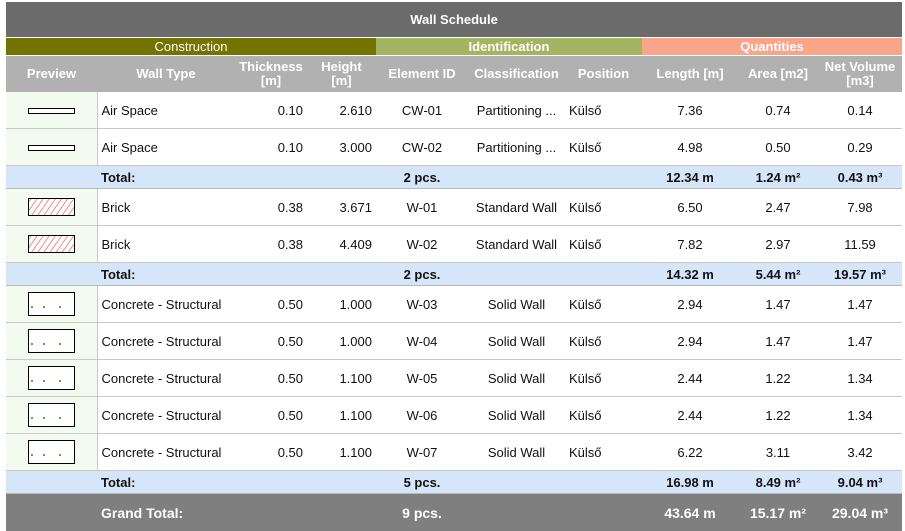 Image resolution: width=905 pixels, height=531 pixels. What do you see at coordinates (422, 304) in the screenshot?
I see `element-id-cell: W-03` at bounding box center [422, 304].